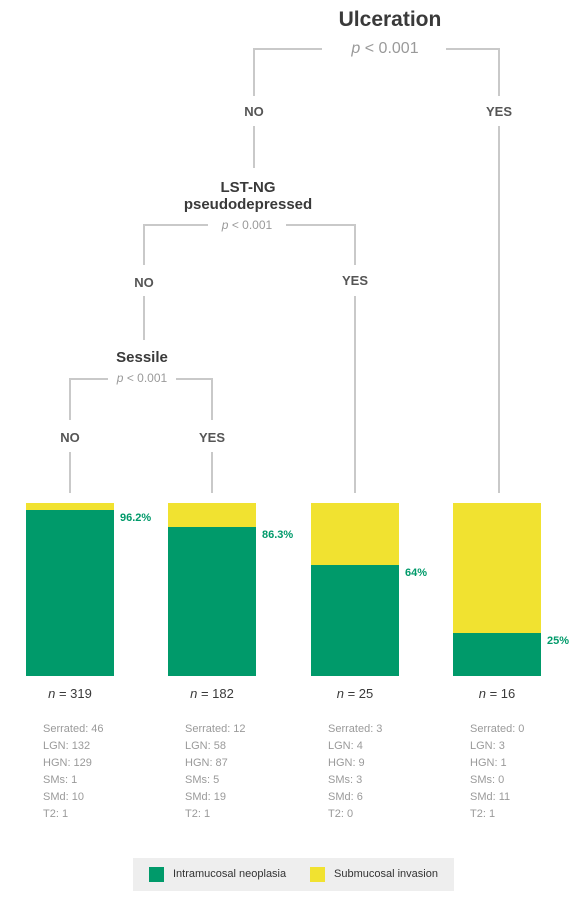 The width and height of the screenshot is (579, 909). Describe the element at coordinates (248, 204) in the screenshot. I see `node-title-lst-ng-line2: pseudodepressed` at that location.